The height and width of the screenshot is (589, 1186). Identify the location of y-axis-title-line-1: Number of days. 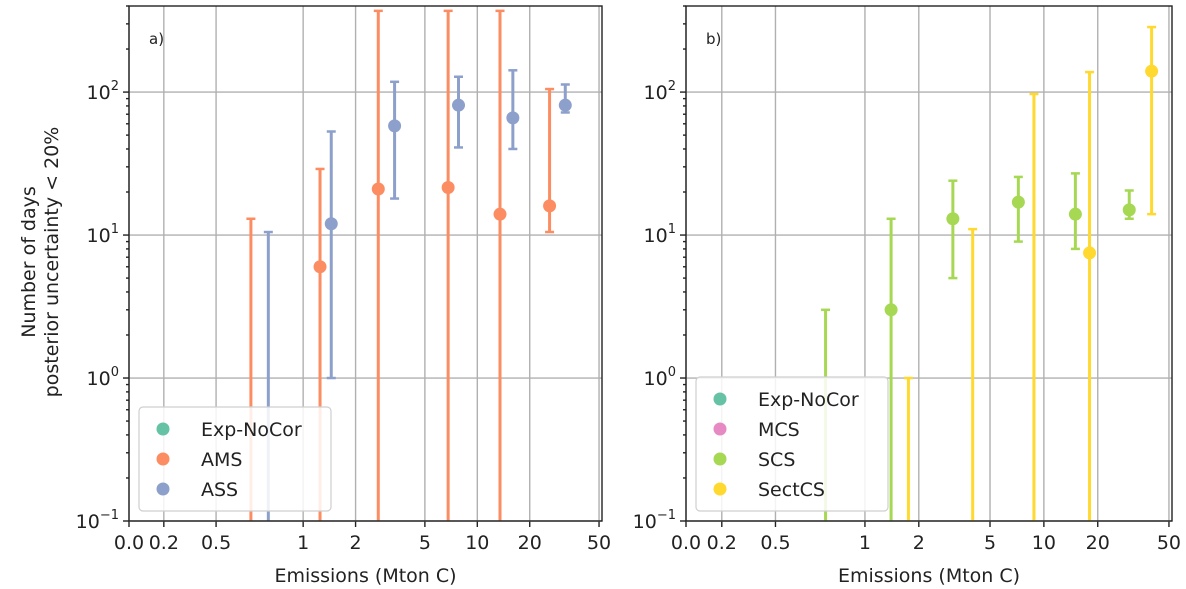
(29, 262).